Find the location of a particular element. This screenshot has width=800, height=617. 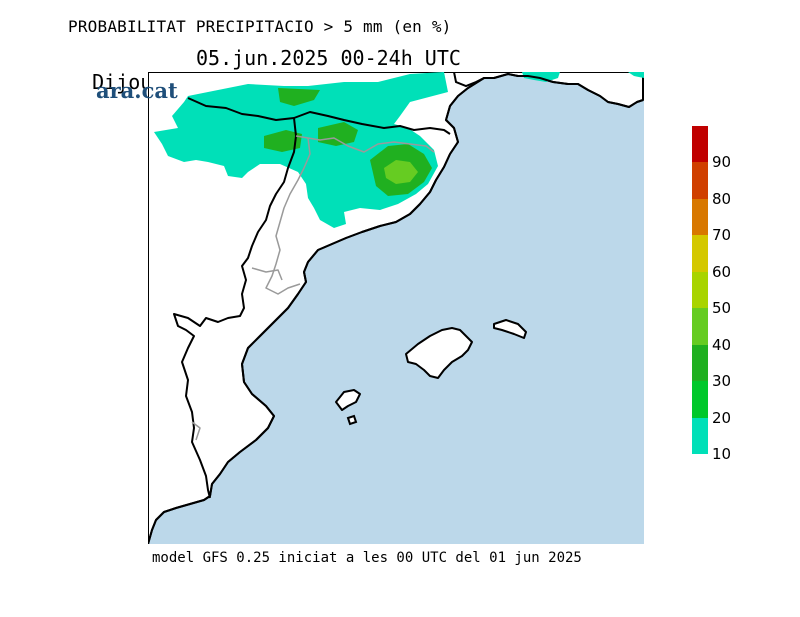

menorca-island is located at coordinates (510, 329).